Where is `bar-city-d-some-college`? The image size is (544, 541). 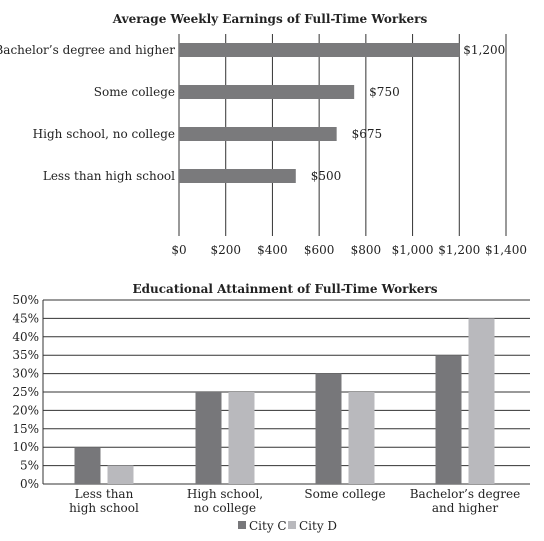 bar-city-d-some-college is located at coordinates (361, 438).